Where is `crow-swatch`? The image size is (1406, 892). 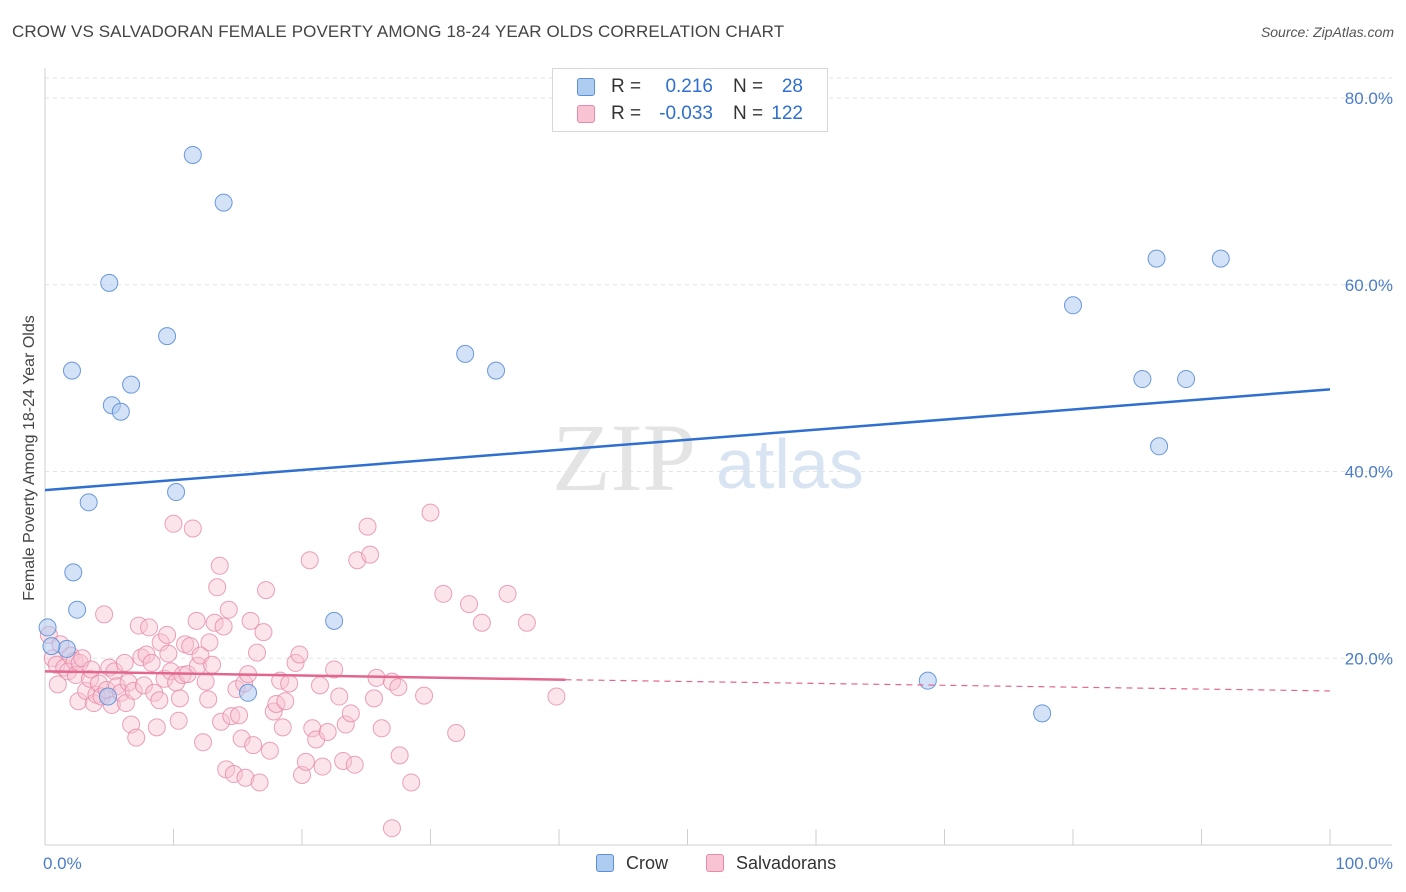
crow-swatch is located at coordinates (605, 863).